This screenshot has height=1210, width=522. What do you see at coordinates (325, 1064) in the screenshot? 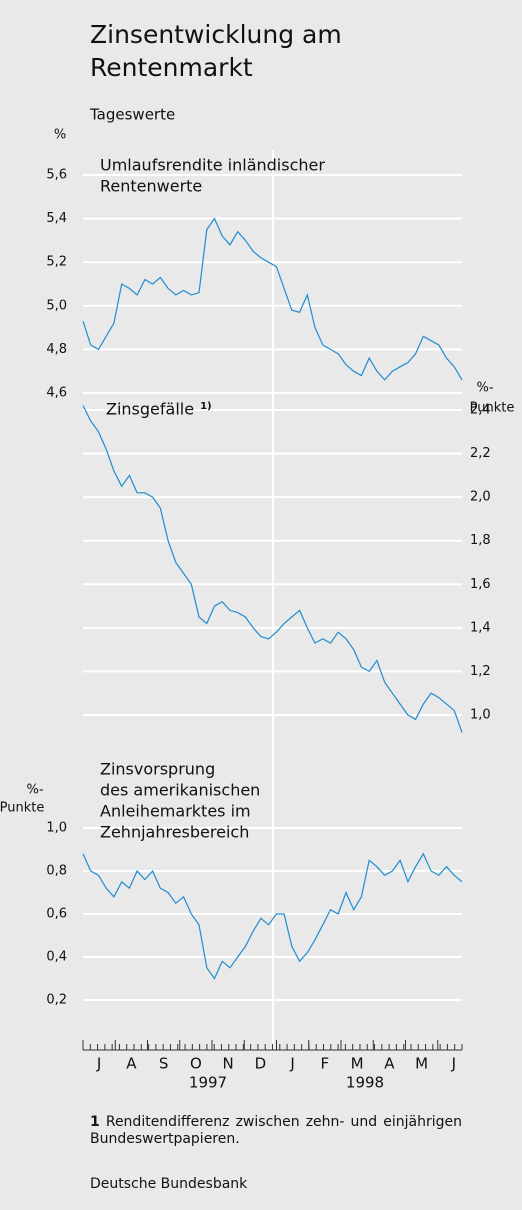
I see `x-tick-label: F` at bounding box center [325, 1064].